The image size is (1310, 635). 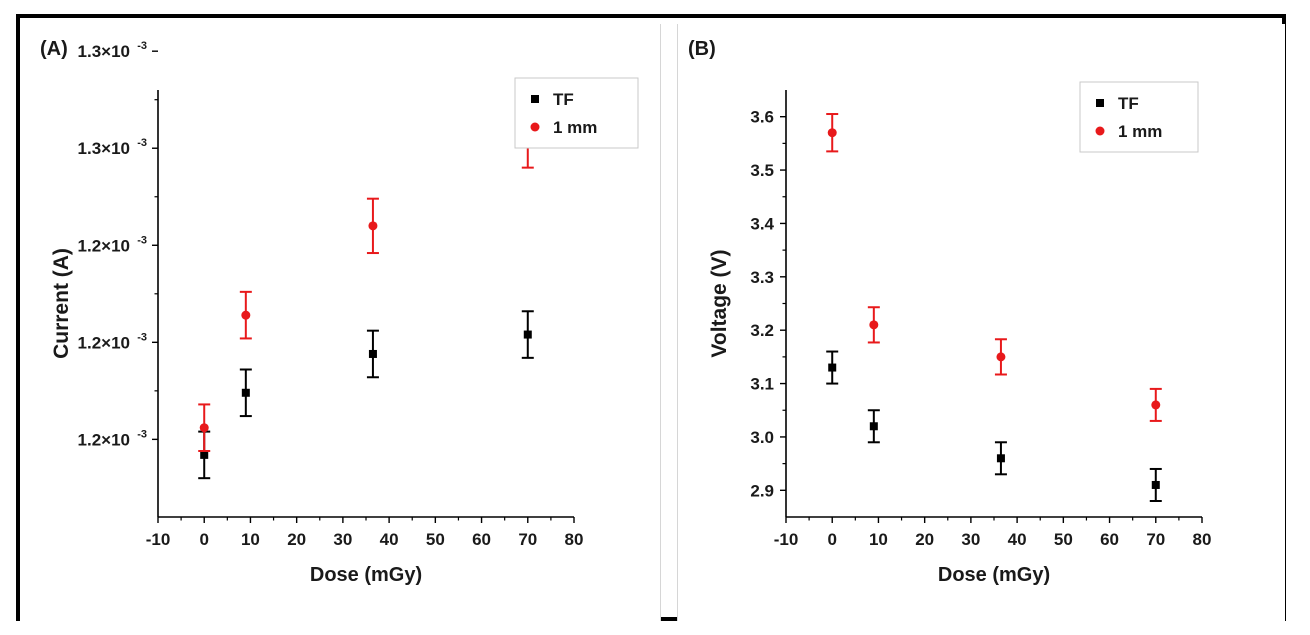 What do you see at coordinates (762, 437) in the screenshot?
I see `y-tick-label: 3.0` at bounding box center [762, 437].